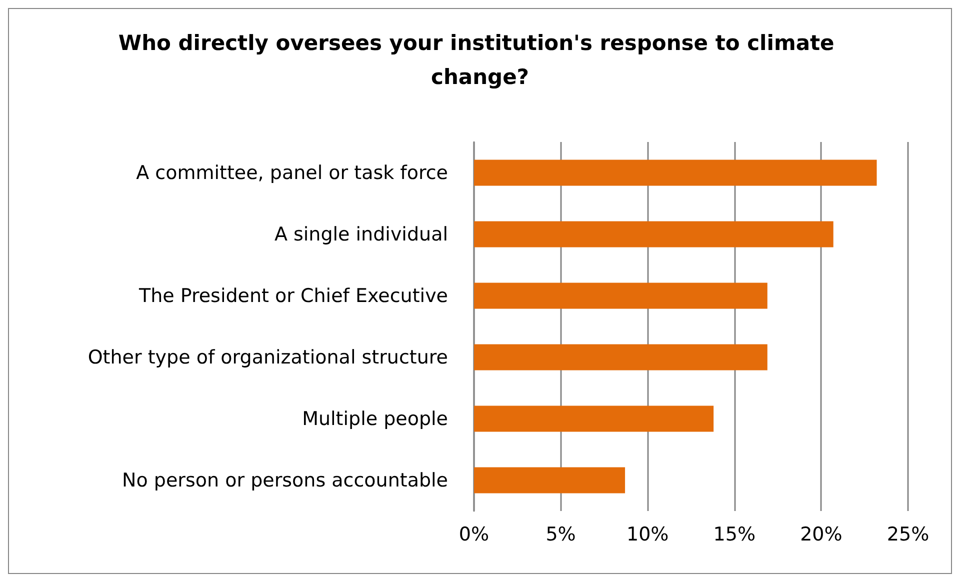 This screenshot has width=960, height=582. Describe the element at coordinates (285, 480) in the screenshot. I see `y-tick-label: No person or persons accountable` at that location.